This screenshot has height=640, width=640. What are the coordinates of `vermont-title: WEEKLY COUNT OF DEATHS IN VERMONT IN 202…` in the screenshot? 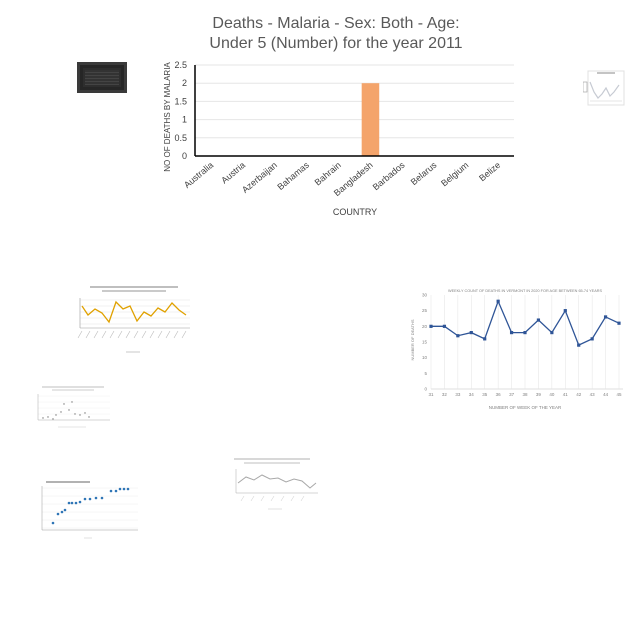 It's located at (525, 291).